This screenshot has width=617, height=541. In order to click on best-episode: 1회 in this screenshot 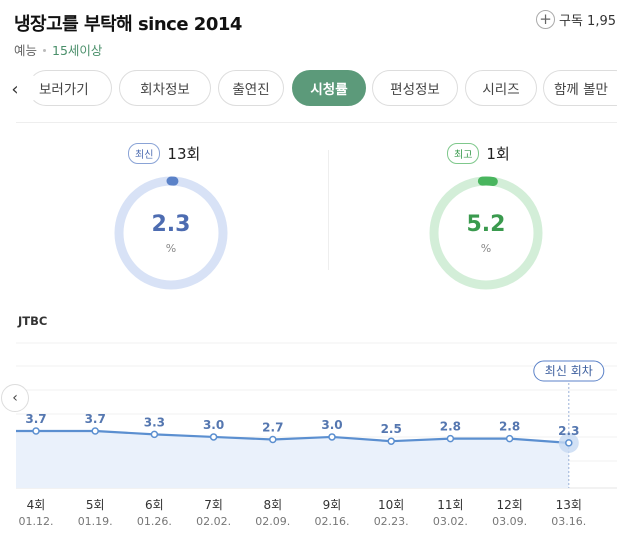, I will do `click(498, 154)`.